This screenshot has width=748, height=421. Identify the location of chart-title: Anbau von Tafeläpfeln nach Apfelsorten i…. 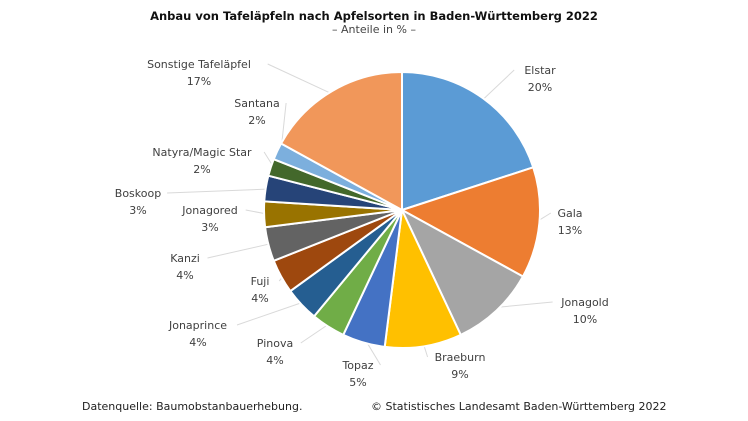
(374, 16).